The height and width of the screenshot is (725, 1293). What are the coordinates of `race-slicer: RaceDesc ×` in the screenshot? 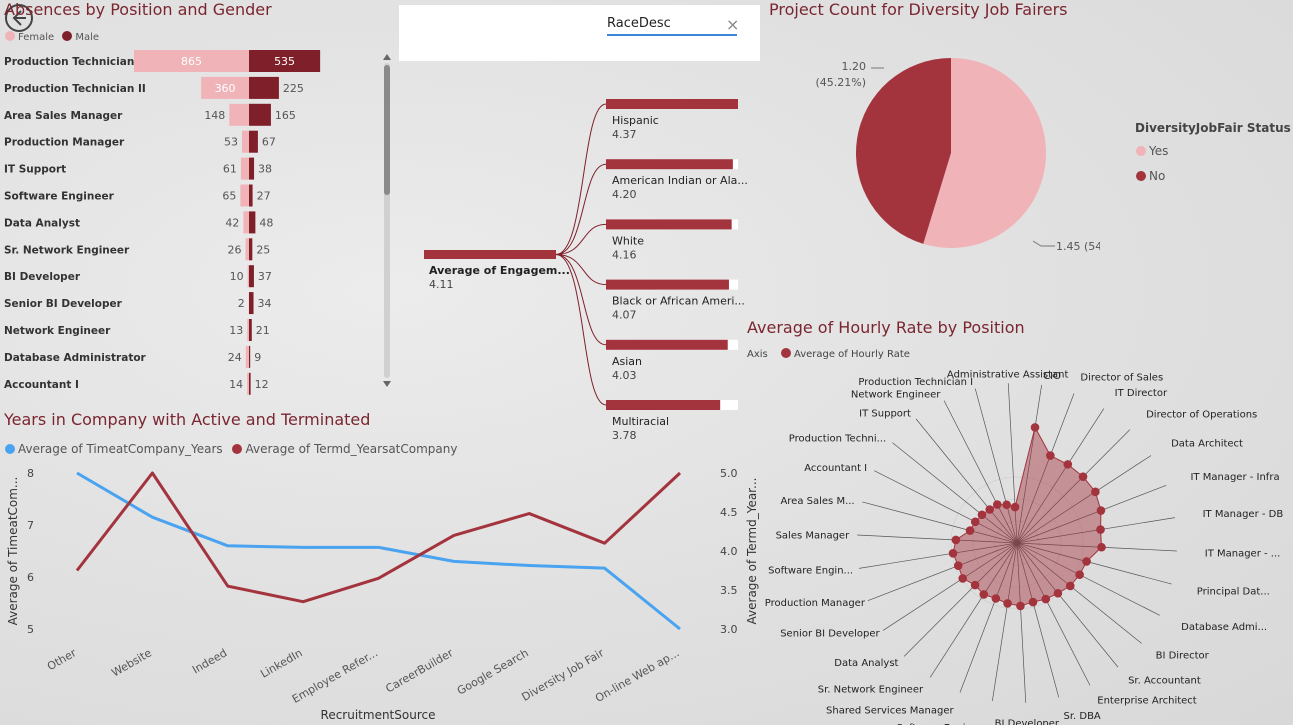 It's located at (579, 33).